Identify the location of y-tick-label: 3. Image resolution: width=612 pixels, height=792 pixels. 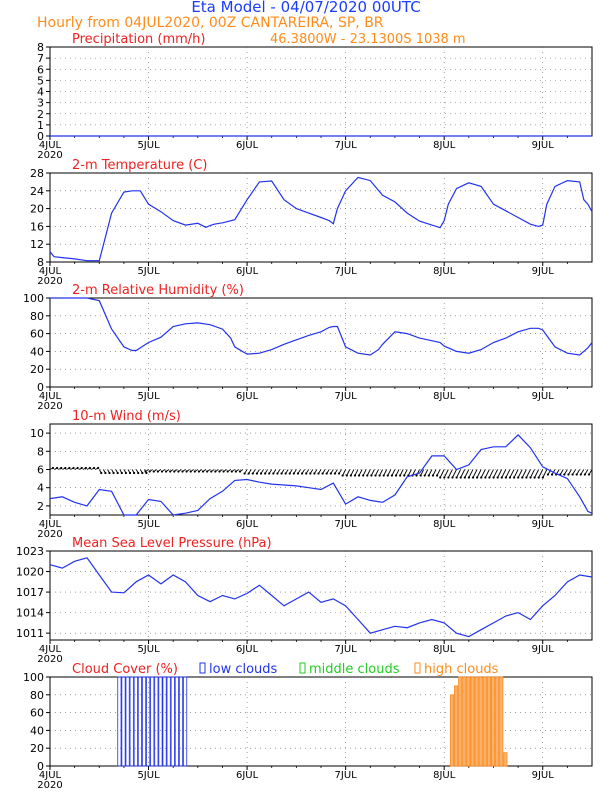
(40, 103).